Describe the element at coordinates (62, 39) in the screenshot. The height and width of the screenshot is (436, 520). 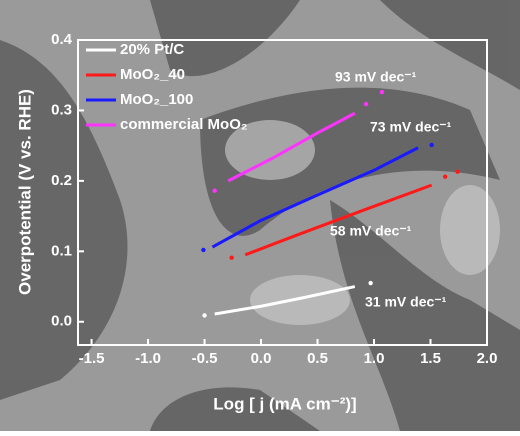
I see `y-tick-label: 0.4` at that location.